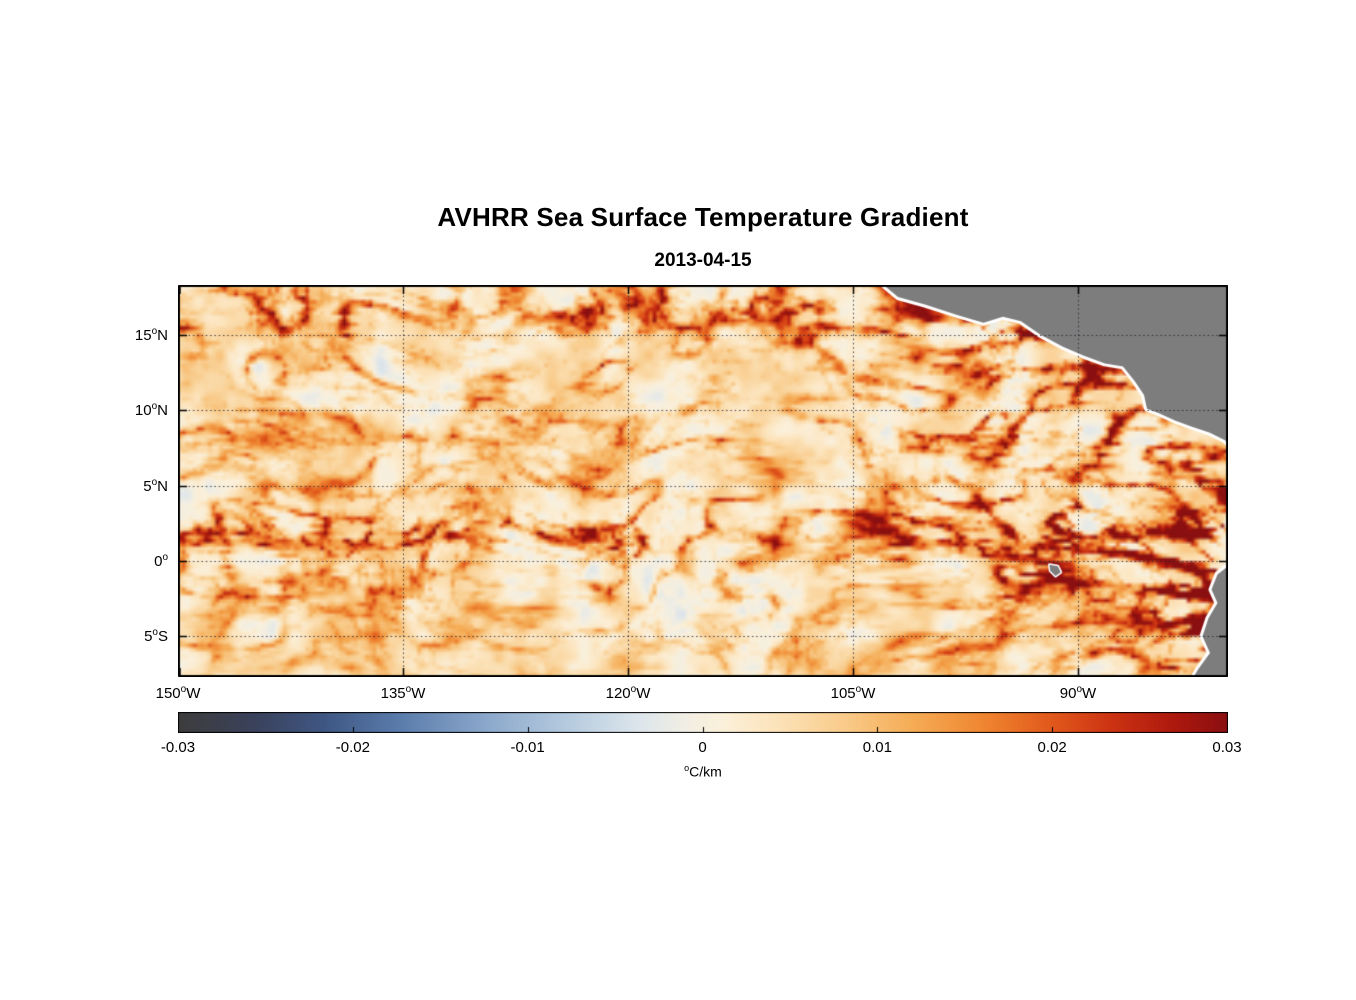  What do you see at coordinates (1078, 693) in the screenshot?
I see `x-tick-label-90W: 90oW` at bounding box center [1078, 693].